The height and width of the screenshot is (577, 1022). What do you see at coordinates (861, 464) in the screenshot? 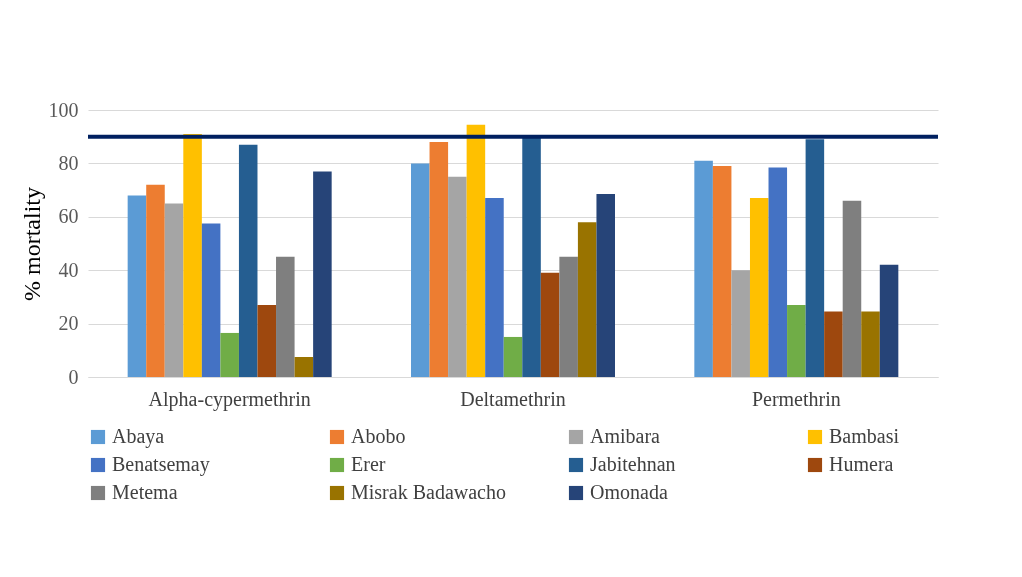
I see `legend-label: Humera` at bounding box center [861, 464].